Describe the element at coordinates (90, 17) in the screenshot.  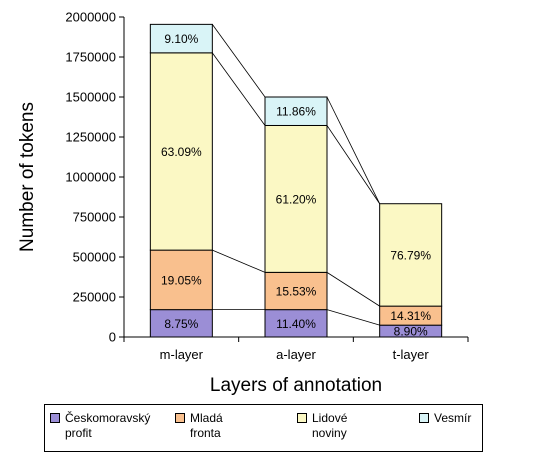
I see `y-tick-label: 2000000` at that location.